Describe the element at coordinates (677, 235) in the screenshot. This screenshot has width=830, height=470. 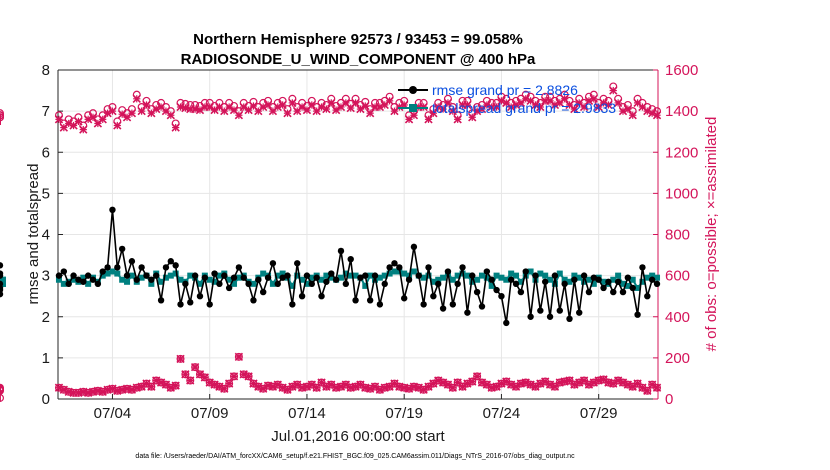
I see `y-right-tick-label: 800` at that location.